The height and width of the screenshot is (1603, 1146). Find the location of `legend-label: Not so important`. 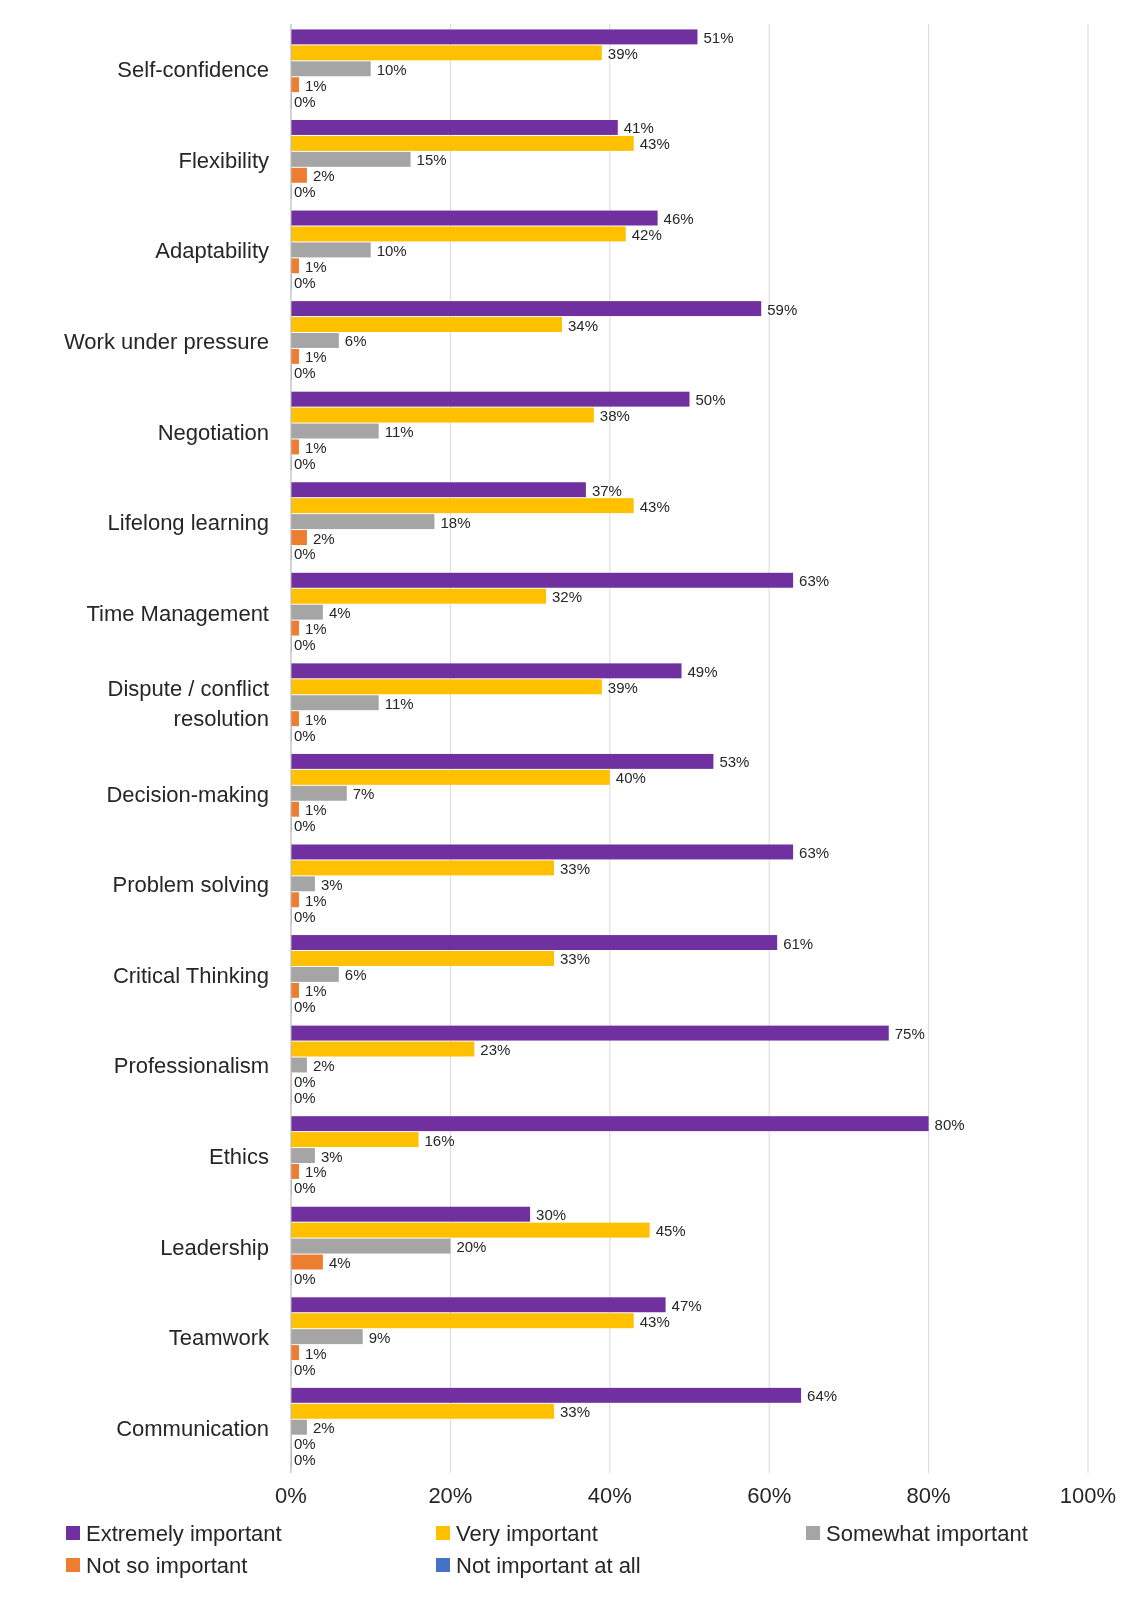

legend-label: Not so important is located at coordinates (167, 1565).